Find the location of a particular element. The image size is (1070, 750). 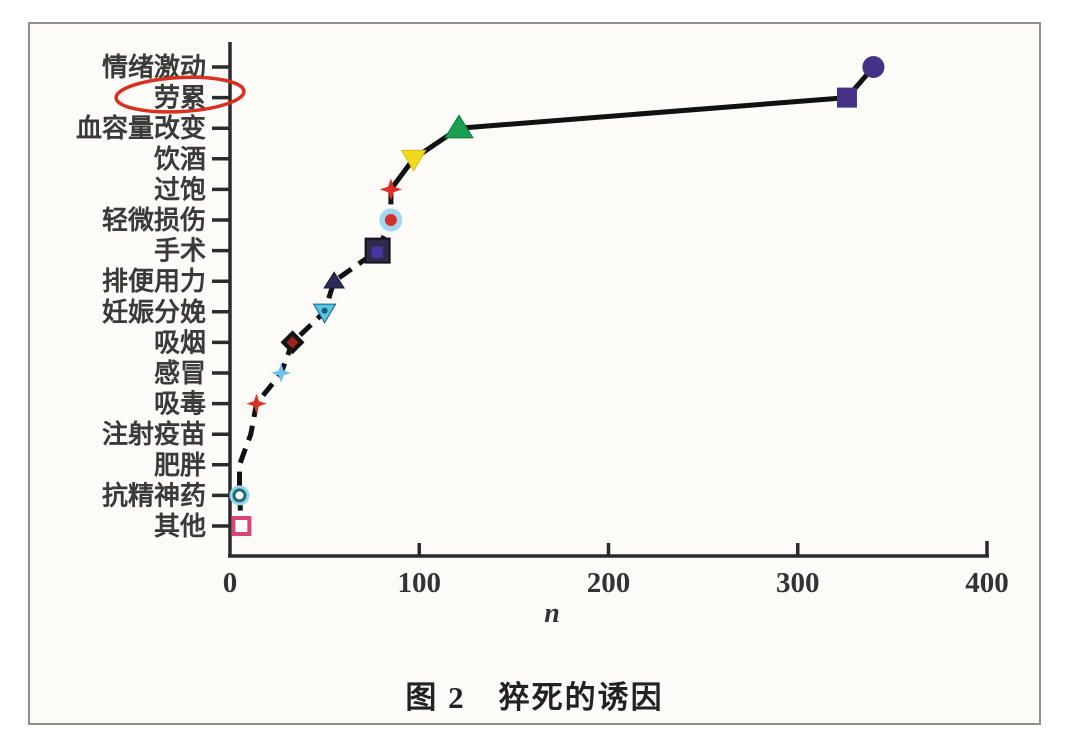

x-tick-label: 300 is located at coordinates (798, 583).